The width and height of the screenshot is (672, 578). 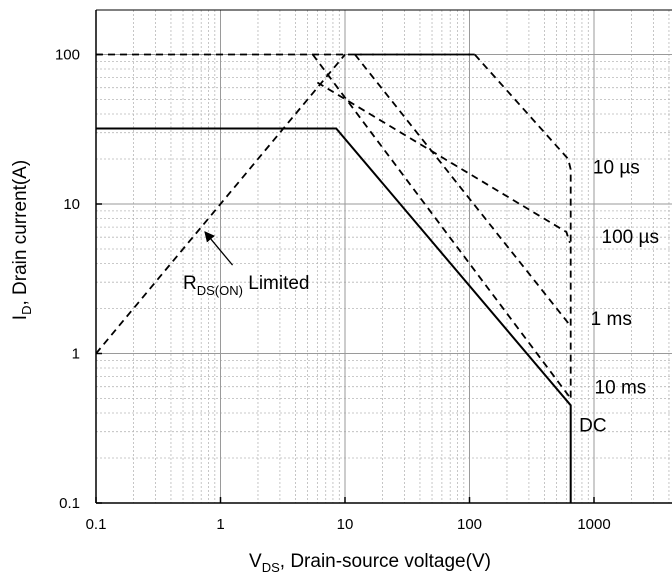 What do you see at coordinates (69, 503) in the screenshot?
I see `y-tick-label: 0.1` at bounding box center [69, 503].